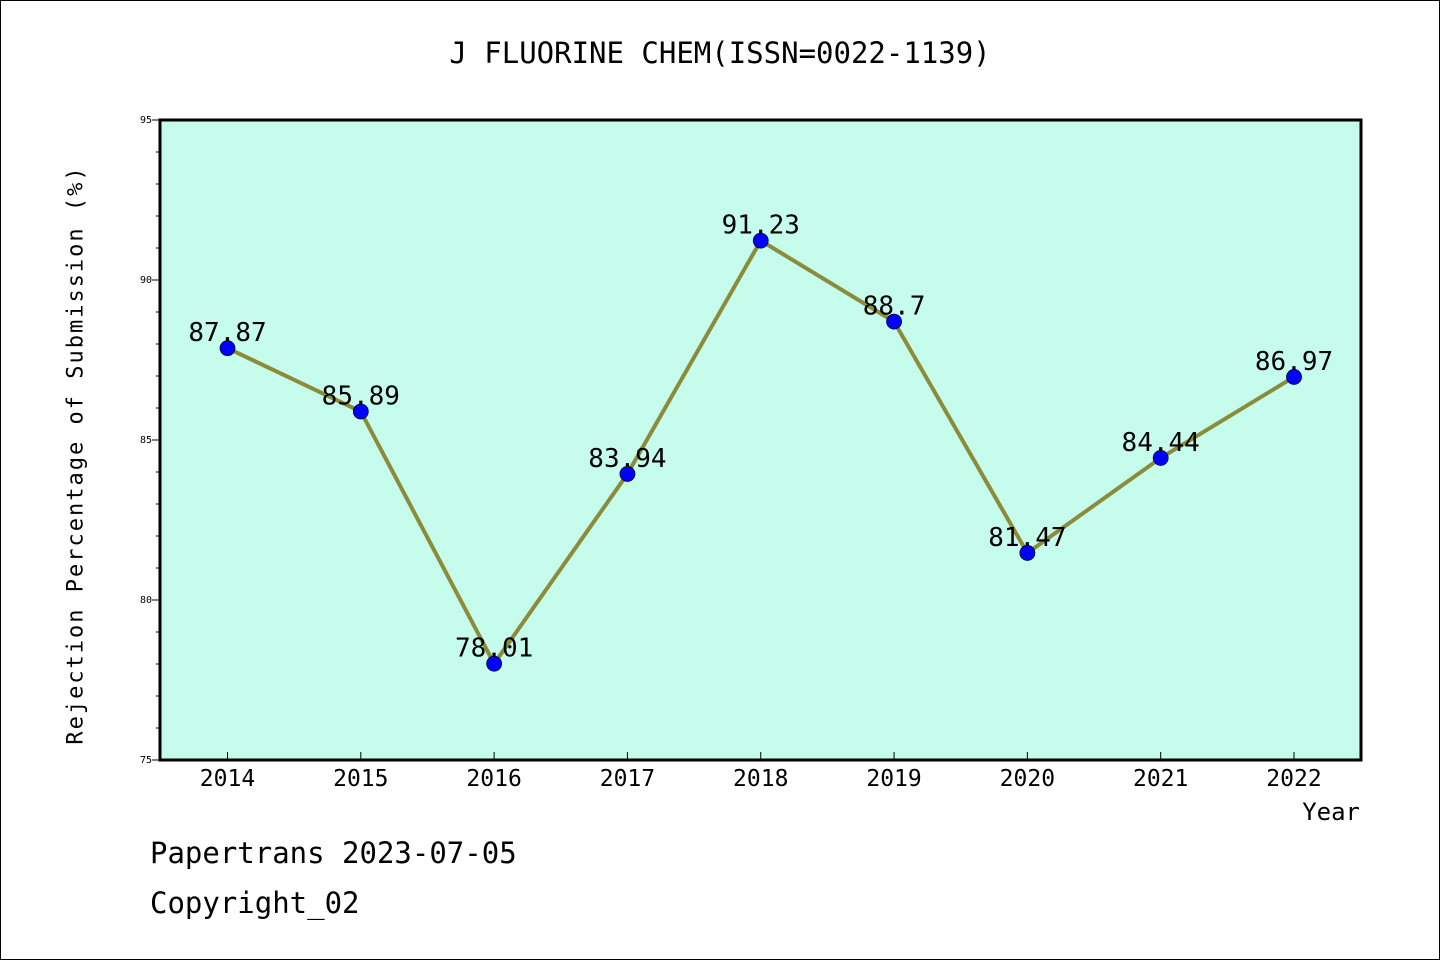 This screenshot has height=960, width=1440. Describe the element at coordinates (333, 853) in the screenshot. I see `footer-source: Papertrans 2023-07-05` at that location.